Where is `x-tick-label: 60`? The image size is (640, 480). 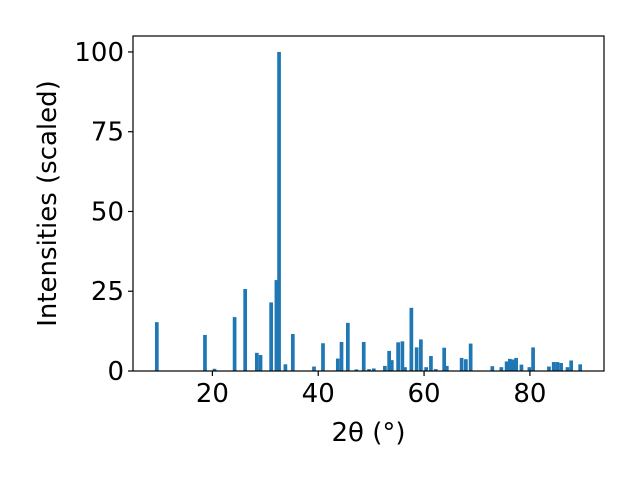 x-tick-label: 60 is located at coordinates (424, 394).